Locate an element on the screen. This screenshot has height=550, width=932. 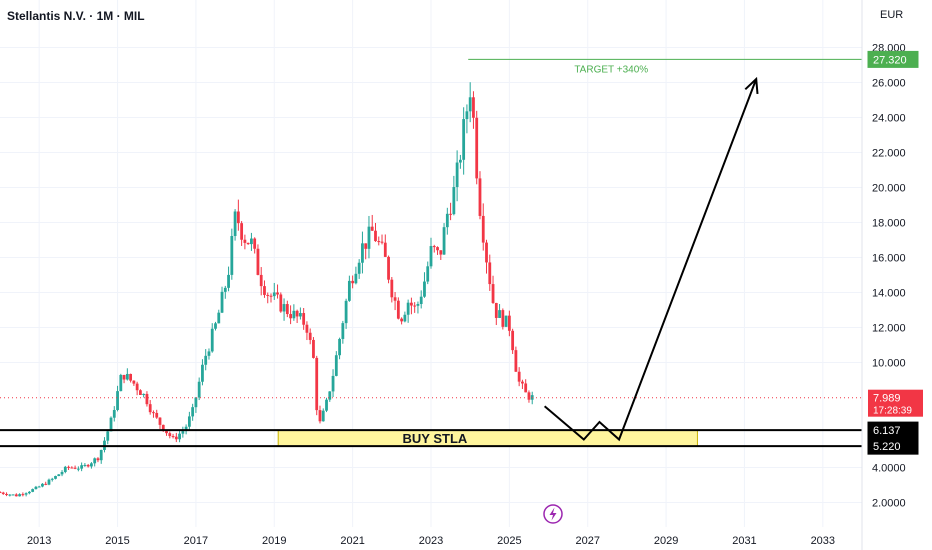
currency-label: EUR is located at coordinates (892, 15).